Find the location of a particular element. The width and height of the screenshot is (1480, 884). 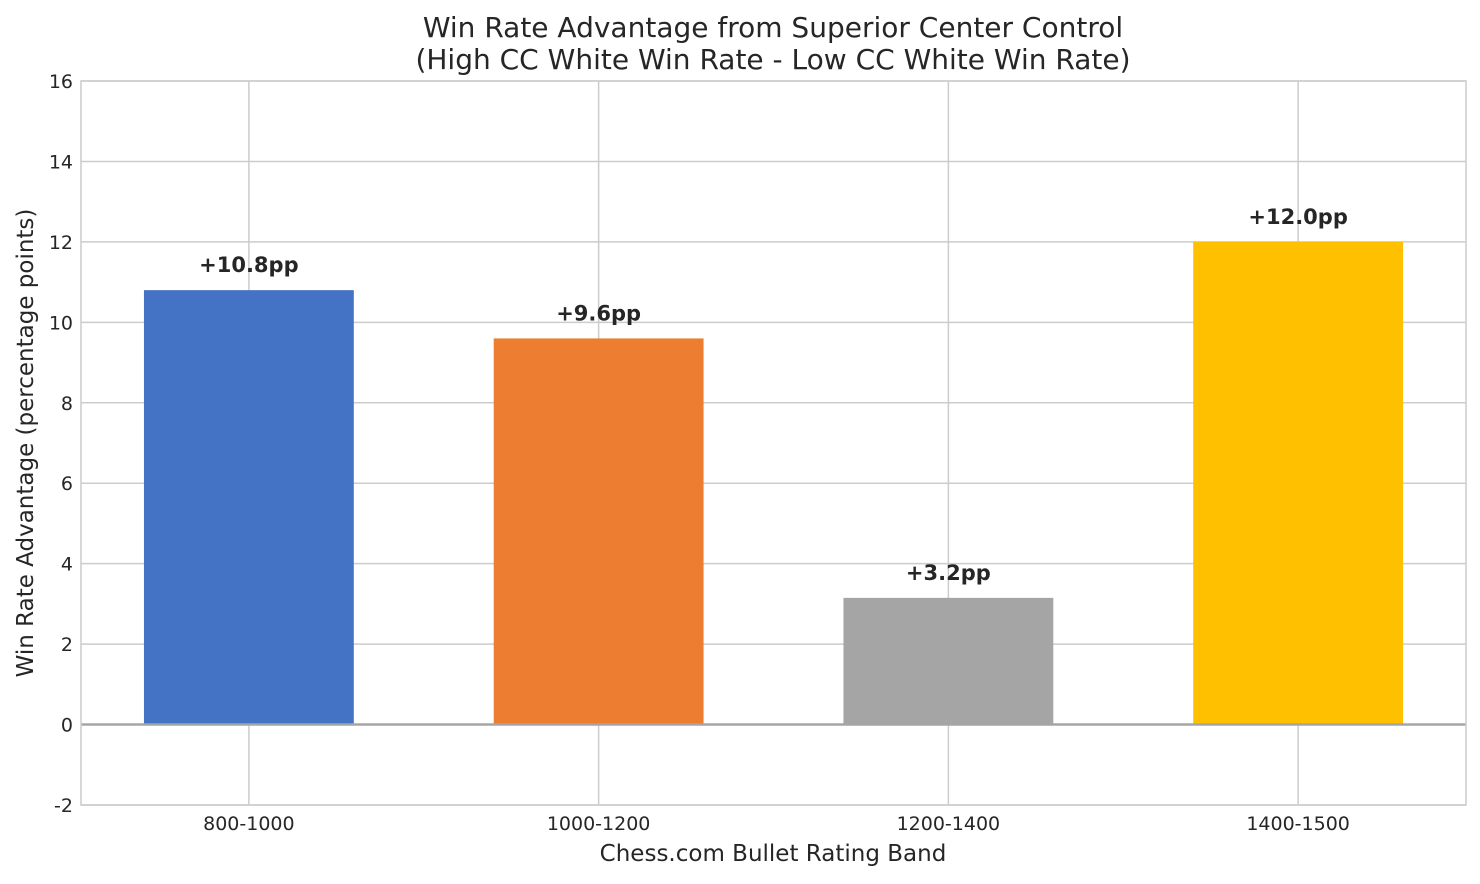

y-axis-label: Win Rate Advantage (percentage points) is located at coordinates (26, 443).